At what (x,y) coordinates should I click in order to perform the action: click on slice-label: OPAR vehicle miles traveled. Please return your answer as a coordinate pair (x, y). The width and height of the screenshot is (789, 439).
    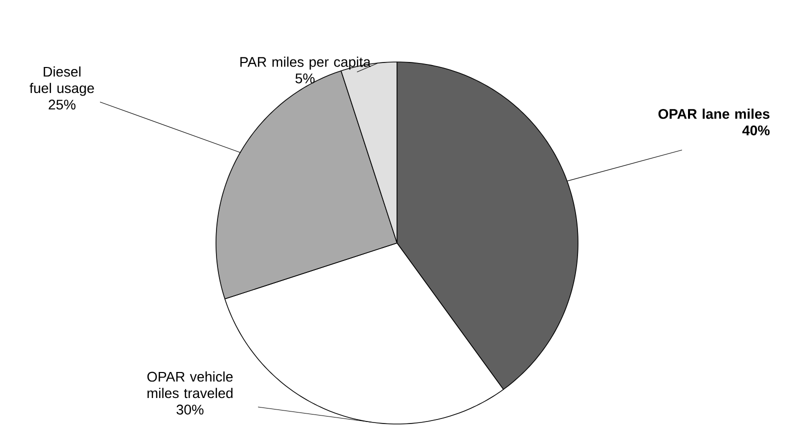
    Looking at the image, I should click on (190, 384).